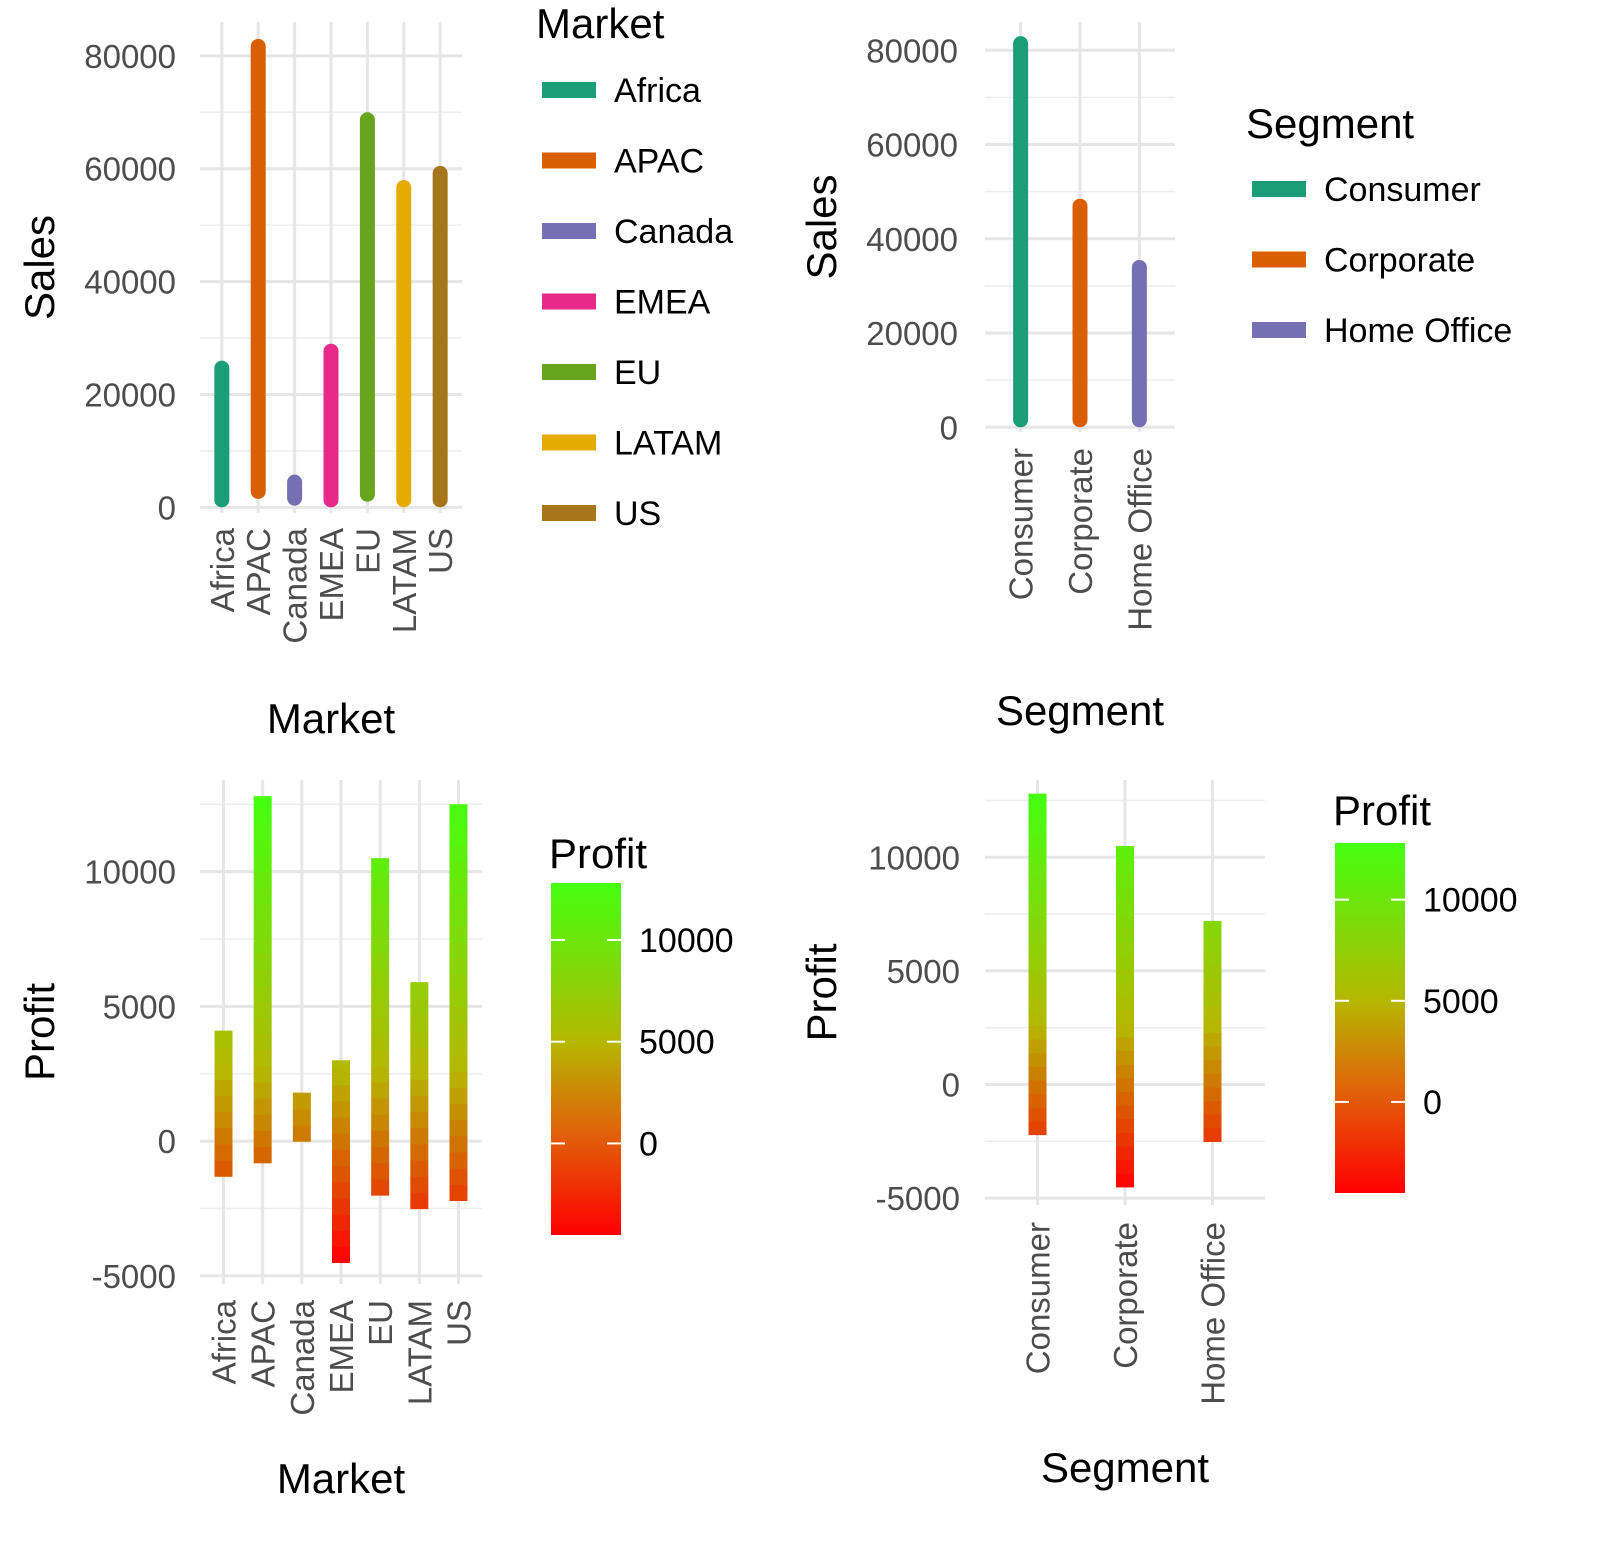 Image resolution: width=1604 pixels, height=1549 pixels. I want to click on x-tick-label: LATAM, so click(419, 1352).